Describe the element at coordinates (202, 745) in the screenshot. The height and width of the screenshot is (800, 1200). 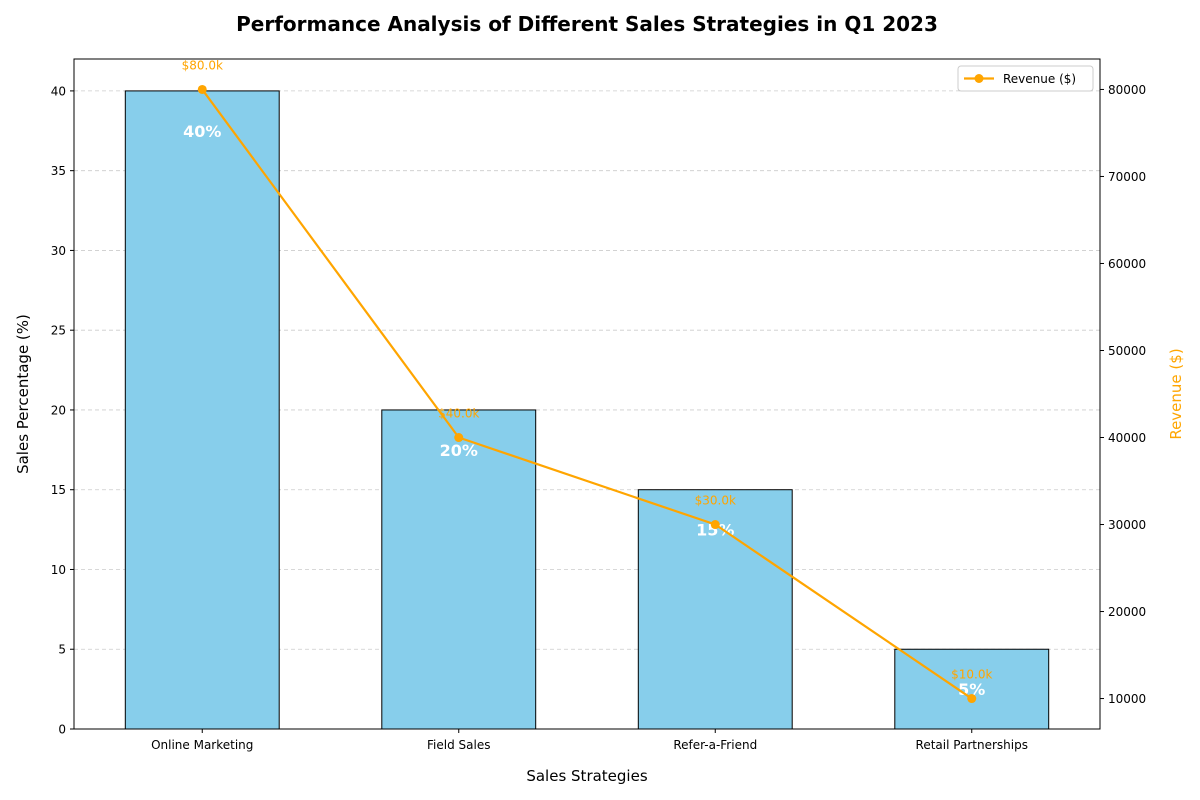
I see `x-tick-label: Online Marketing` at that location.